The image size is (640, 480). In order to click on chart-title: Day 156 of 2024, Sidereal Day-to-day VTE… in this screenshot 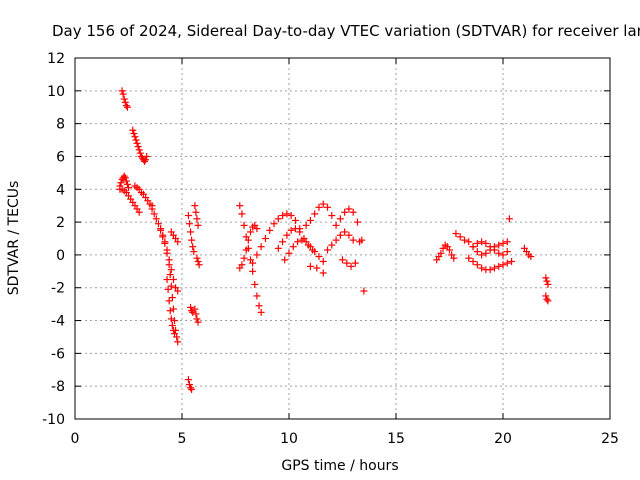, I will do `click(346, 31)`.